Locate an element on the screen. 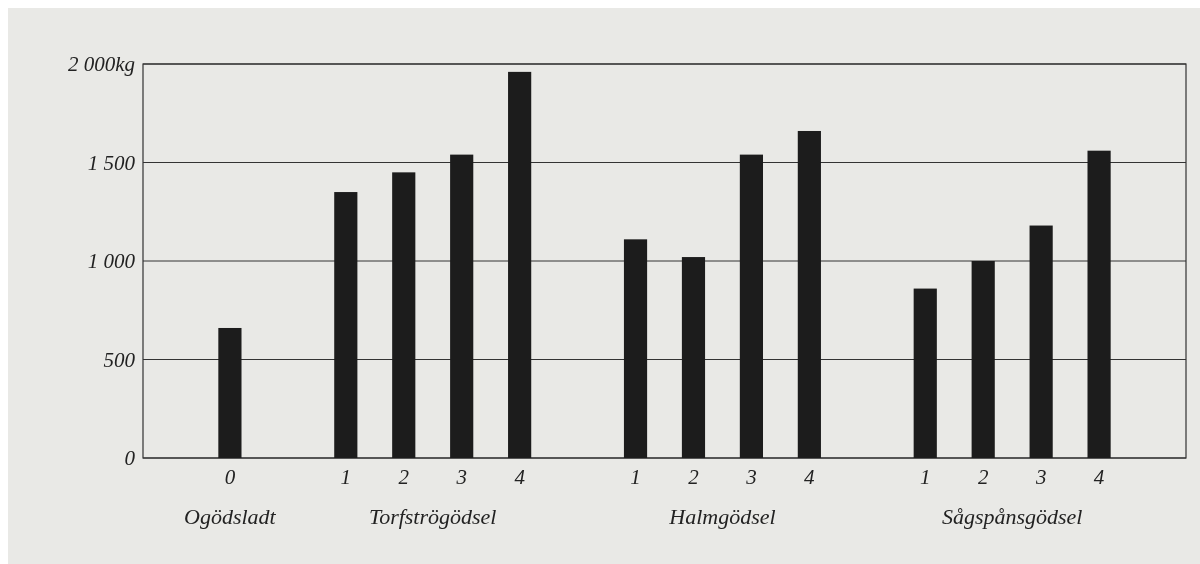  y-tick-label: 1 500 is located at coordinates (111, 162).